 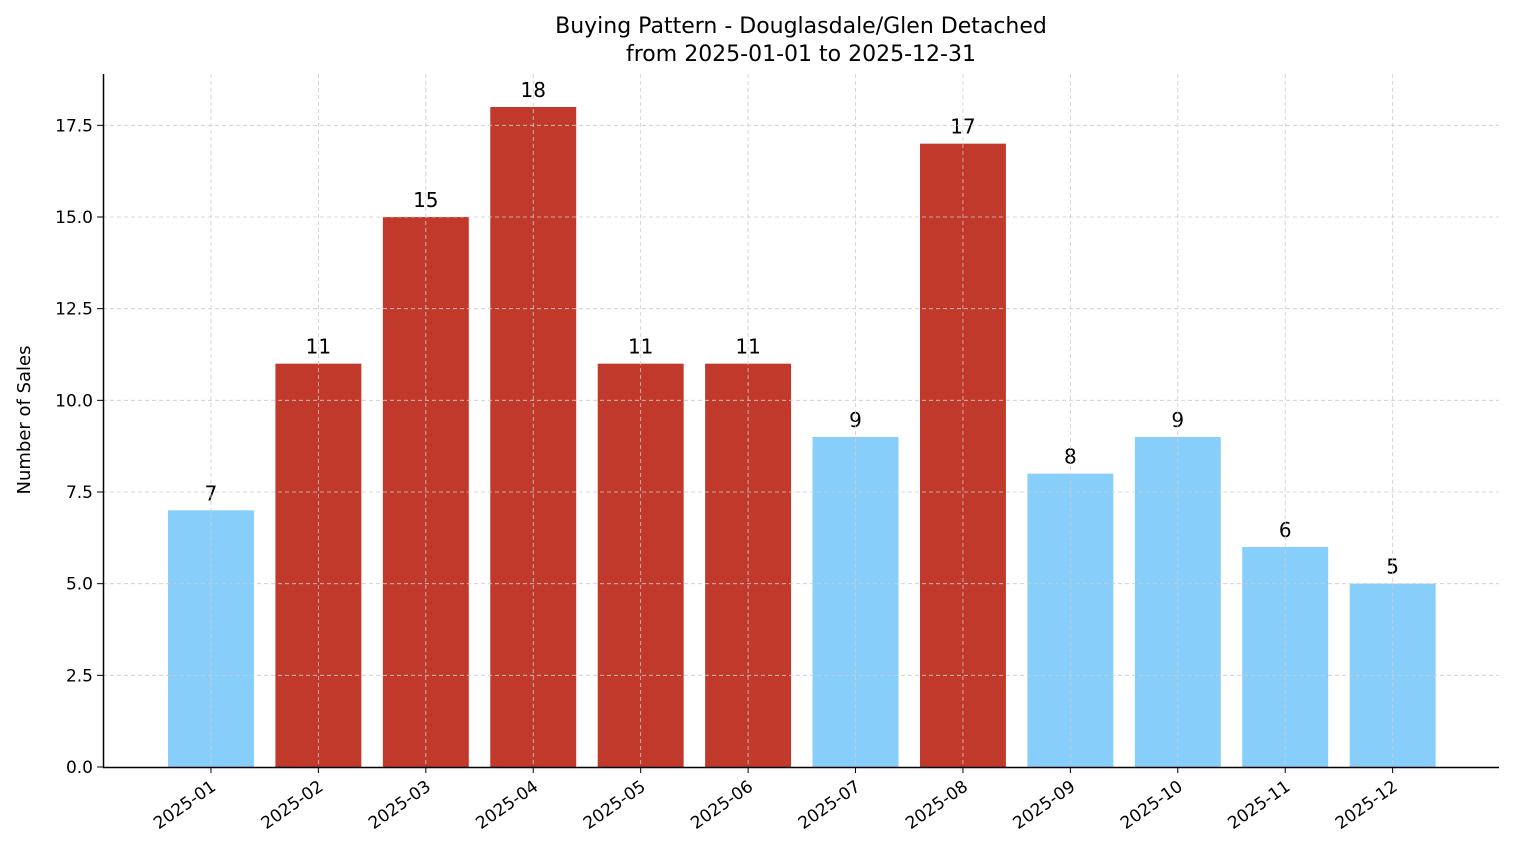 I want to click on y-tick-label: 15.0, so click(x=74, y=218).